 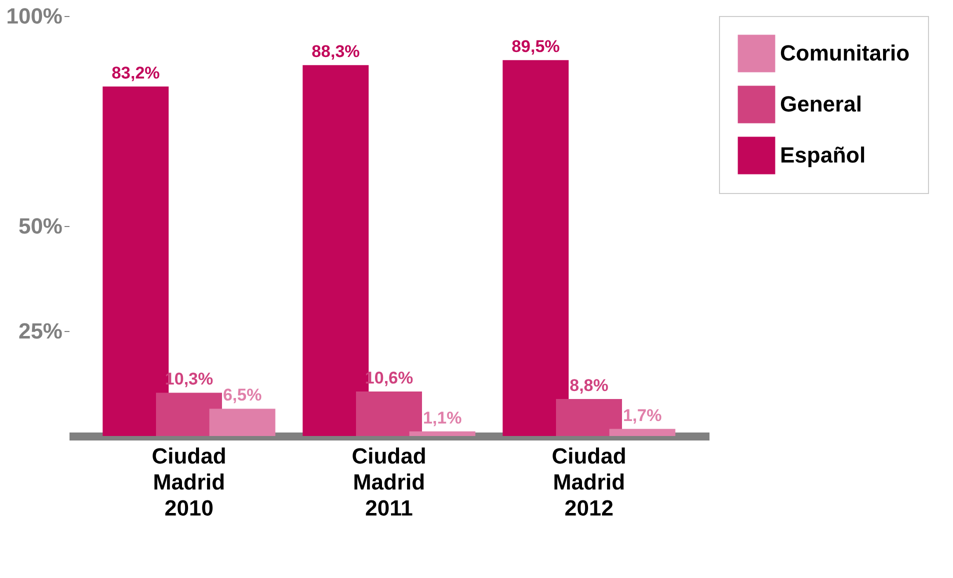 I want to click on legend-label: Comunitario, so click(x=845, y=53).